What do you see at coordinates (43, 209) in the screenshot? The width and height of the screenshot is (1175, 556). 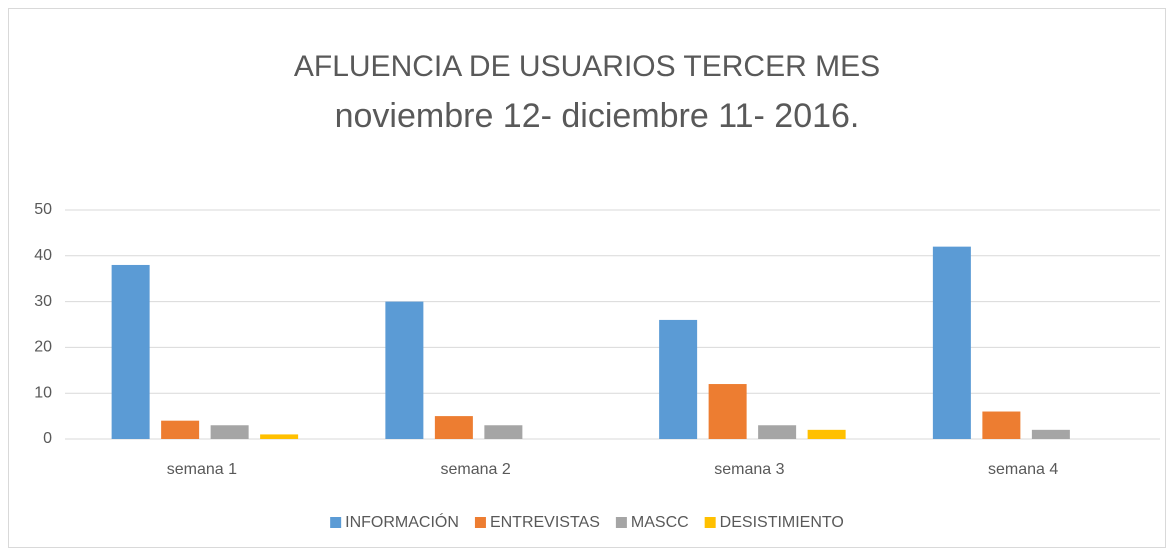 I see `y-tick-label: 50` at bounding box center [43, 209].